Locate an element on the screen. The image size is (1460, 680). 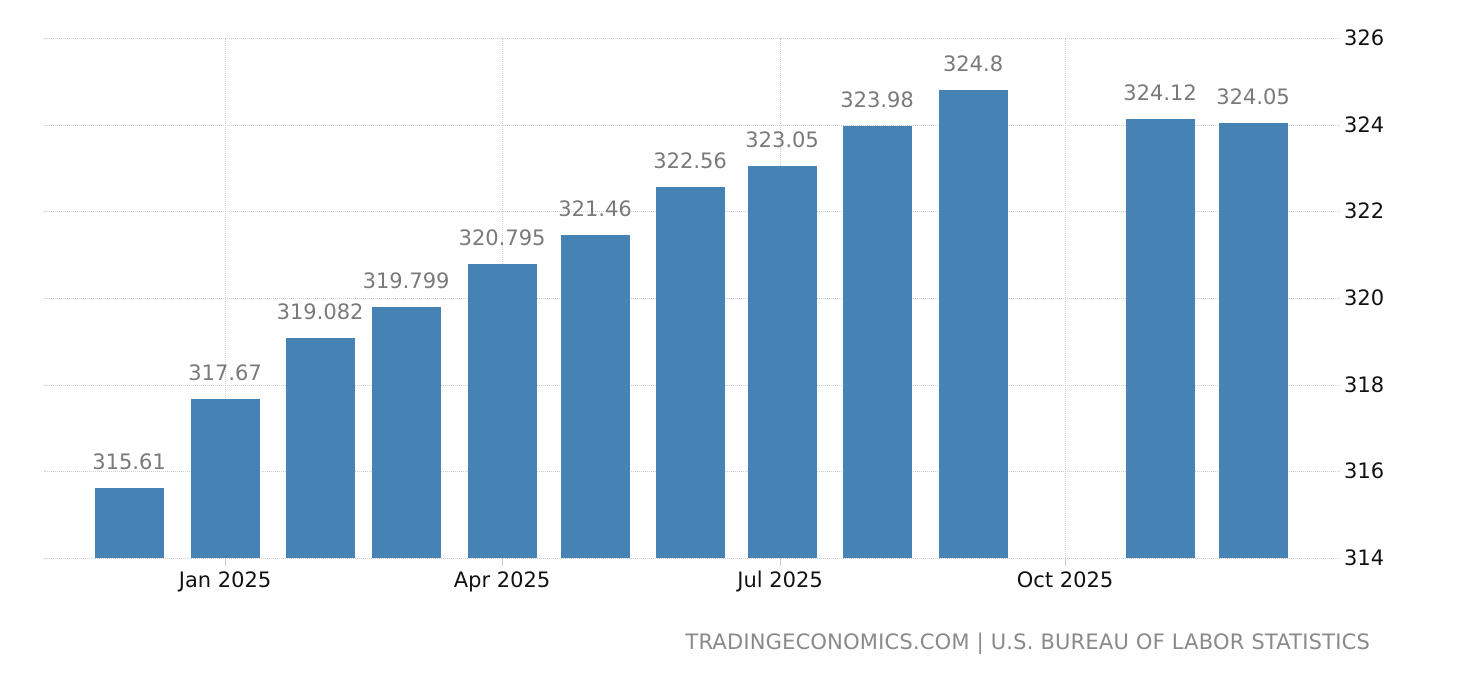
y-tick-label: 324 is located at coordinates (1364, 124).